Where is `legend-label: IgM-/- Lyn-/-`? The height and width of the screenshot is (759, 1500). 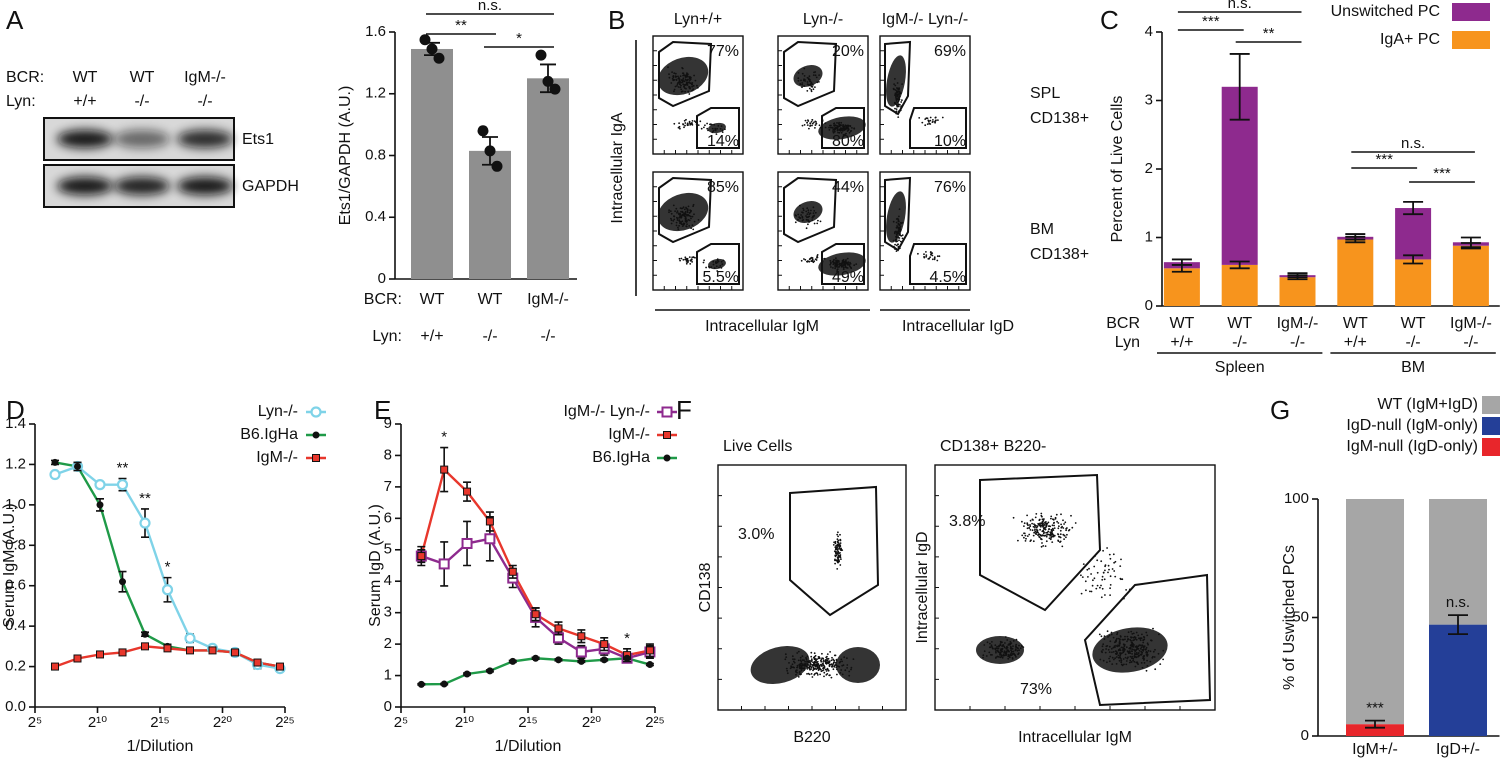
legend-label: IgM-/- Lyn-/- is located at coordinates (606, 411).